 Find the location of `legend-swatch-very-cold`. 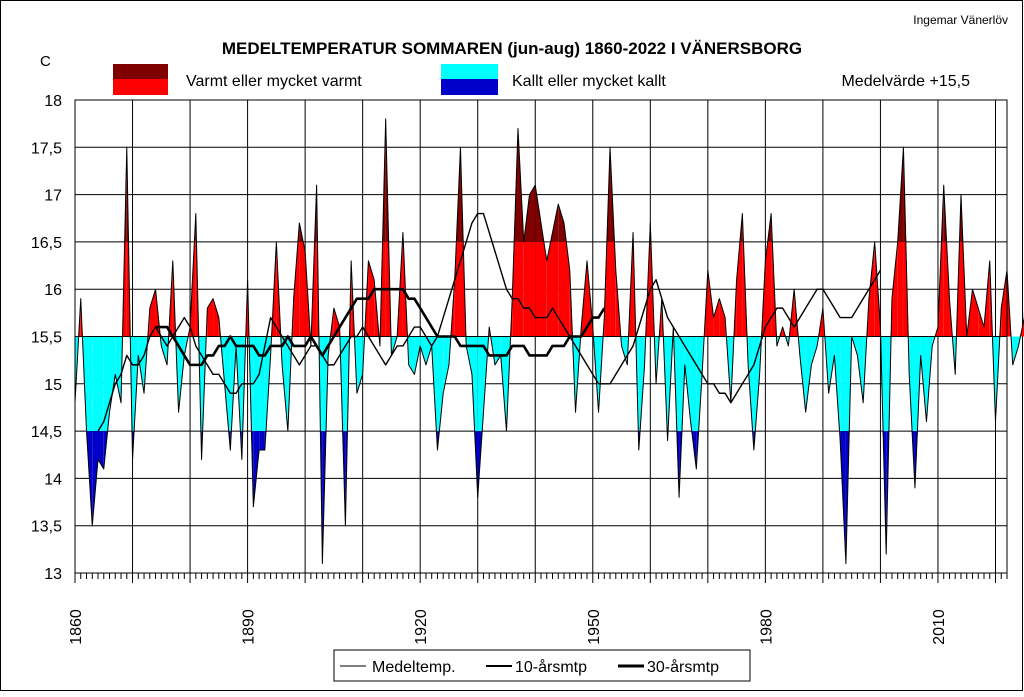

legend-swatch-very-cold is located at coordinates (469, 87).